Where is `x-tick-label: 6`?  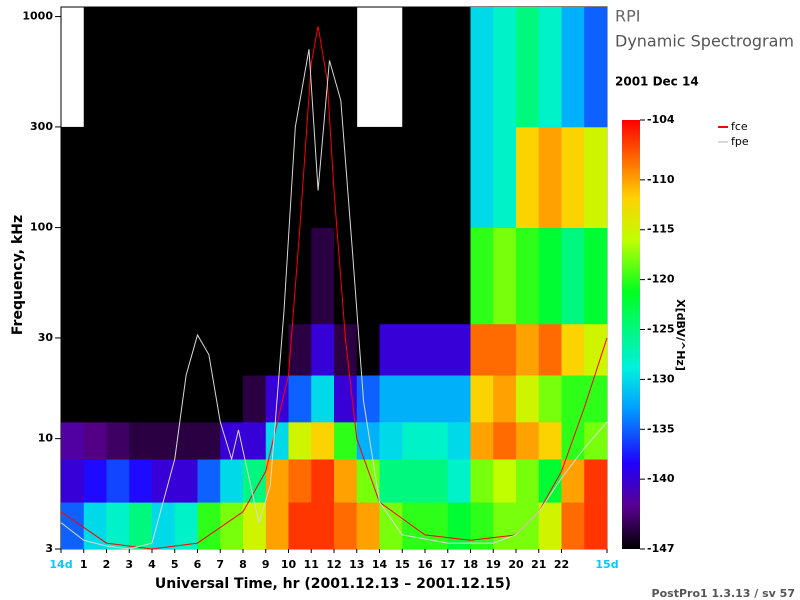
x-tick-label: 6 is located at coordinates (198, 564).